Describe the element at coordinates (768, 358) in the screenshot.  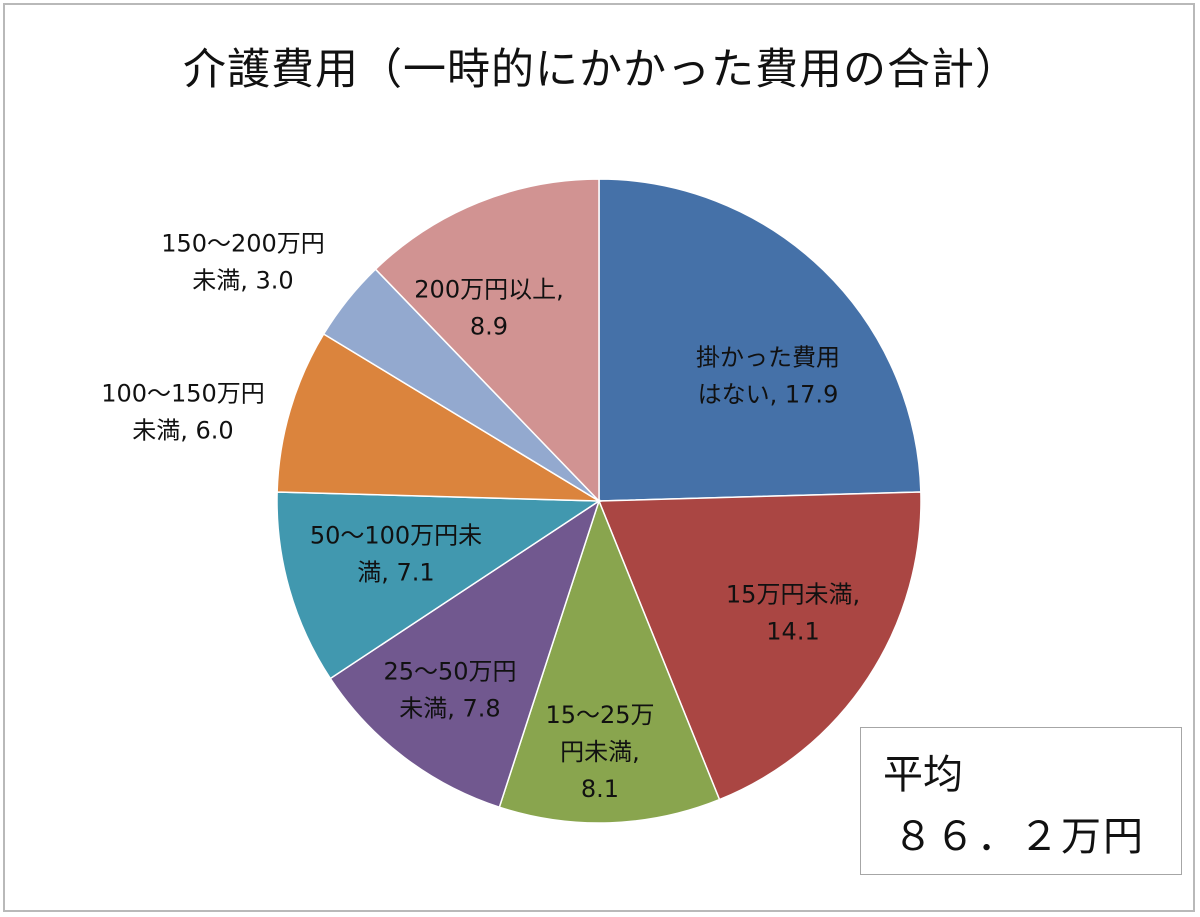
I see `slice-label-line: 掛かった費用` at that location.